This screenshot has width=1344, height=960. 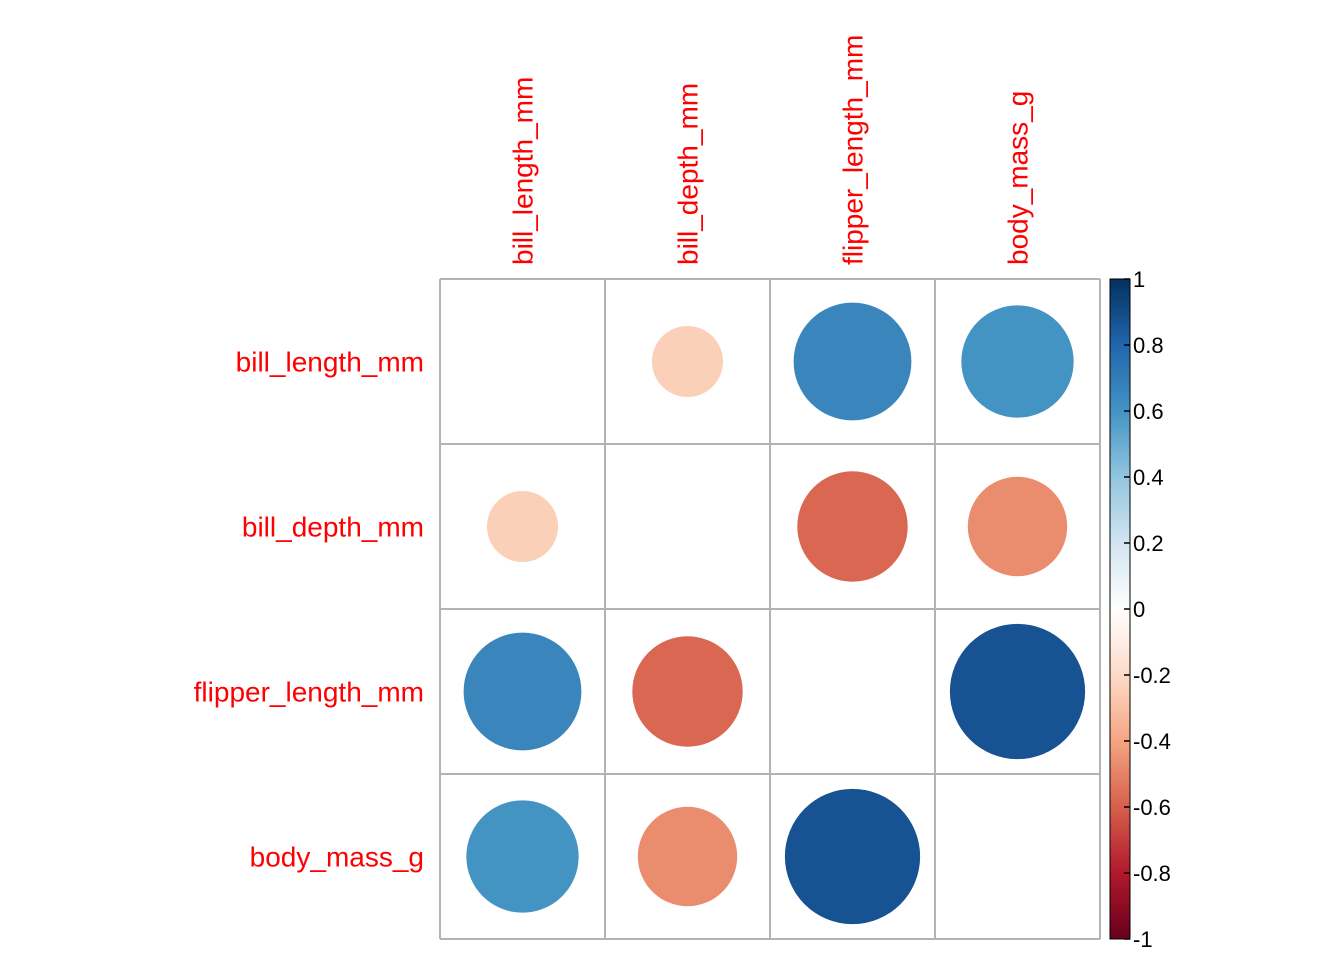 I want to click on corr-circle-bill_depth_mm-body_mass_g, so click(x=1017, y=526).